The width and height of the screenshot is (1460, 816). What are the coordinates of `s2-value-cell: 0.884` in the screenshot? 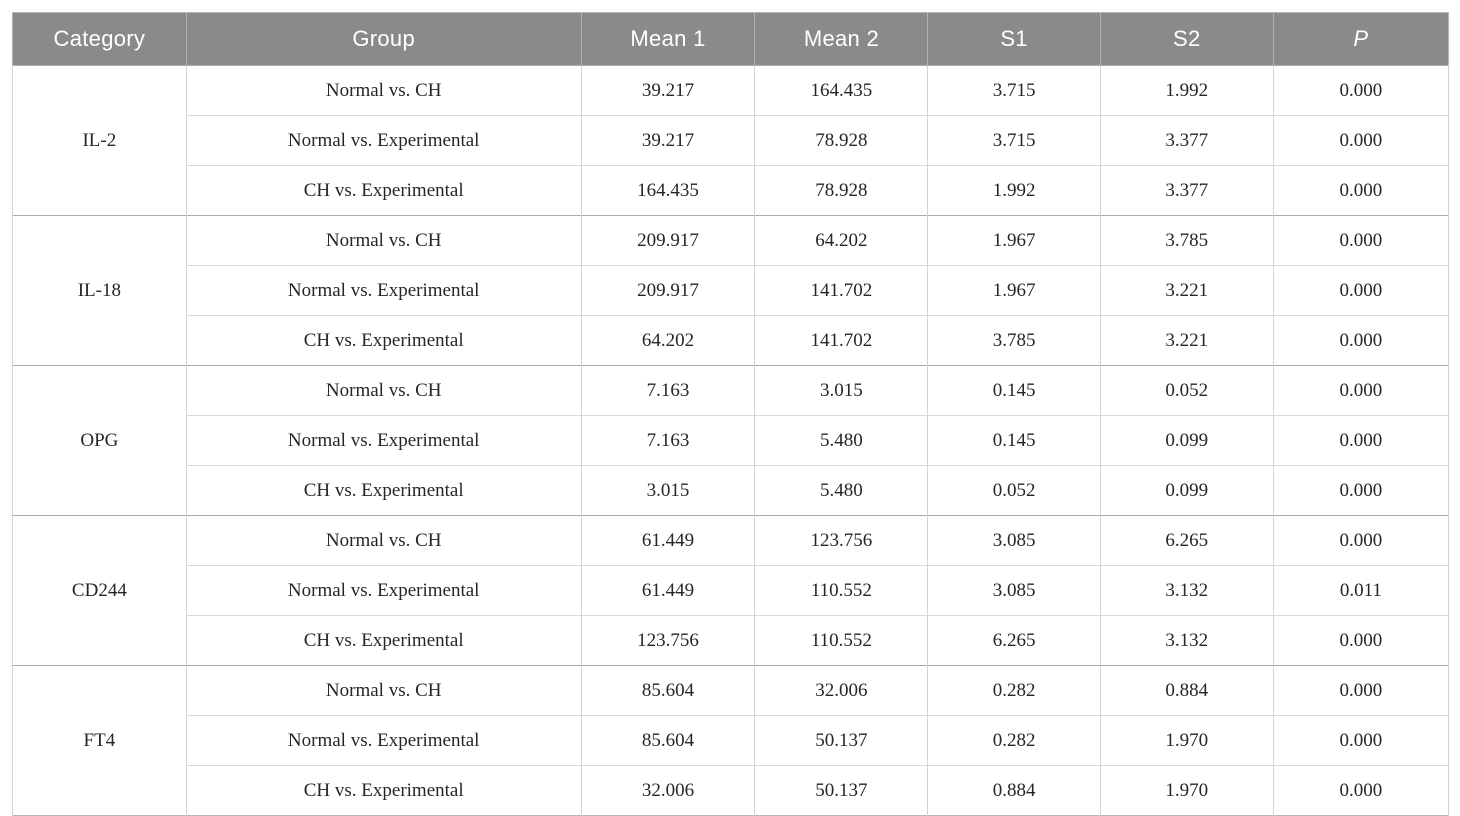 It's located at (1186, 690).